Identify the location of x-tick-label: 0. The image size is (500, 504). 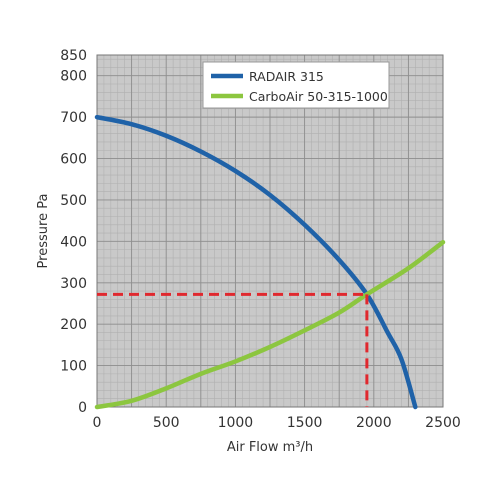
(97, 423).